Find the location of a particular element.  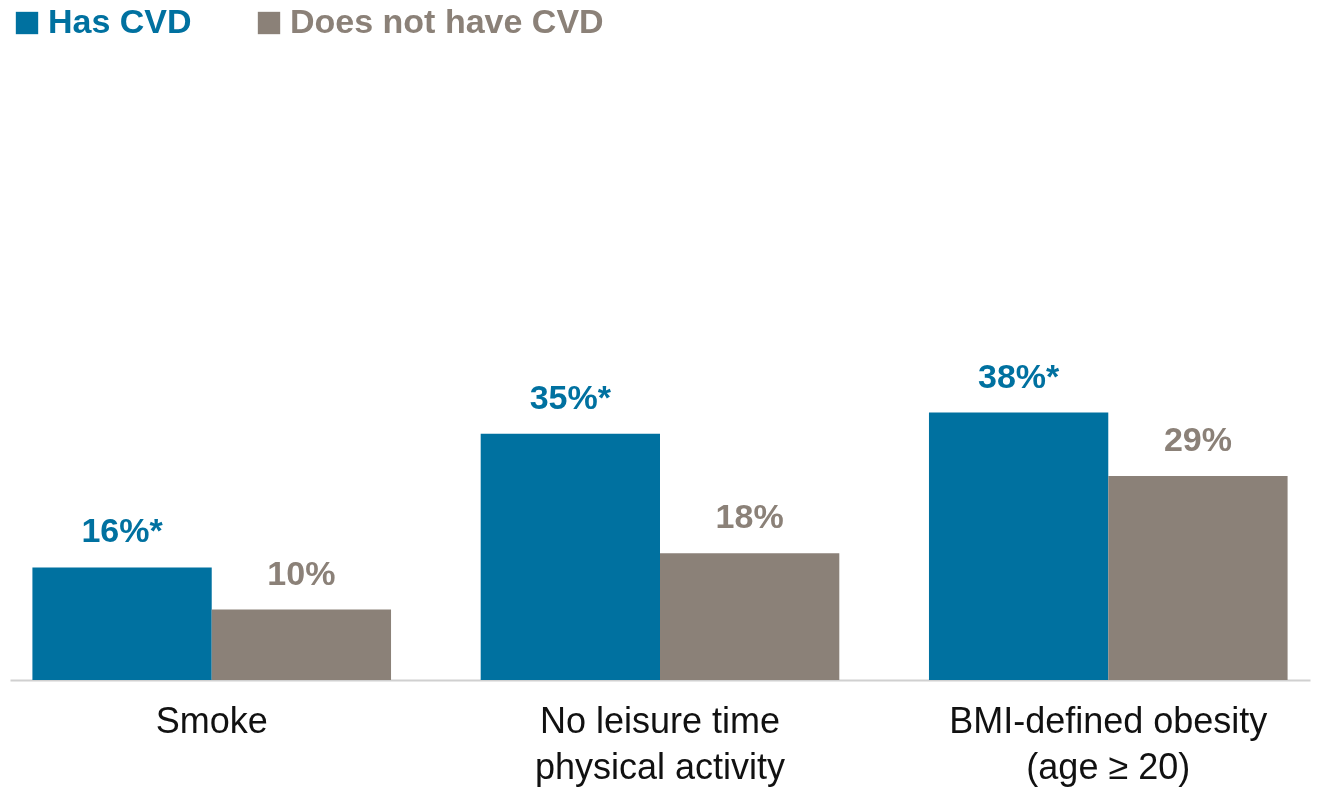

x-tick-label: BMI-defined obesity (age ≥ 20) is located at coordinates (1108, 743).